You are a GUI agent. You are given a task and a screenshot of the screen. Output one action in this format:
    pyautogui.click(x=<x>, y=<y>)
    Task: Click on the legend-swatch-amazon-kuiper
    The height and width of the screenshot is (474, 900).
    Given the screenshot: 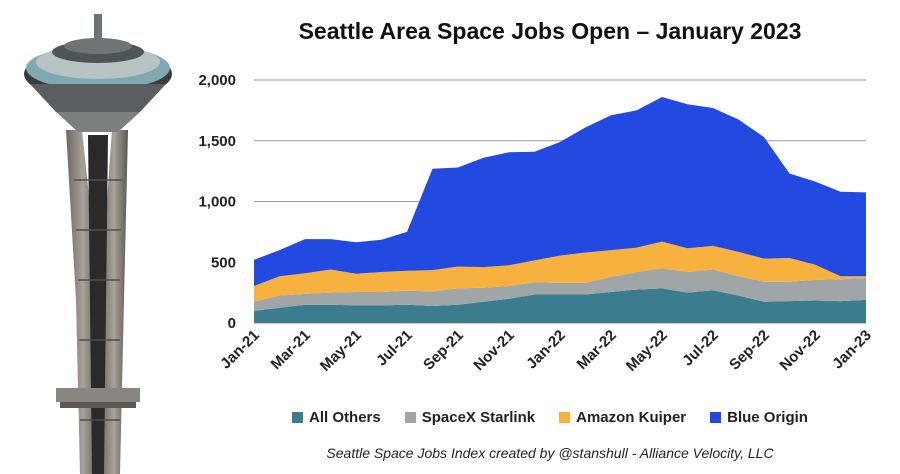 What is the action you would take?
    pyautogui.click(x=565, y=417)
    